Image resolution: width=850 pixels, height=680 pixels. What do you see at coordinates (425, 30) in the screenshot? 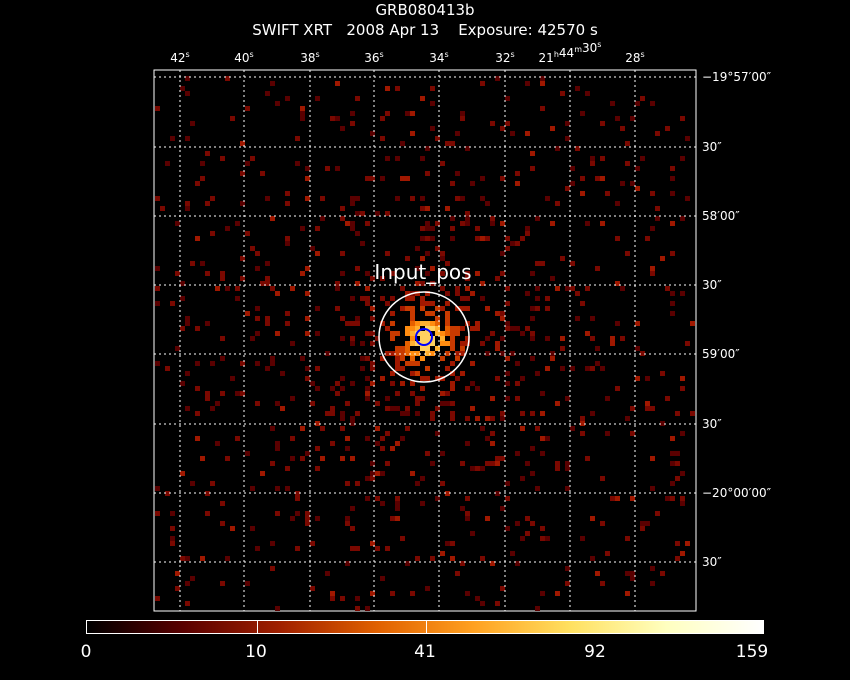
I see `observation-info: SWIFT XRT 2008 Apr 13 Exposure: 42570 s` at bounding box center [425, 30].